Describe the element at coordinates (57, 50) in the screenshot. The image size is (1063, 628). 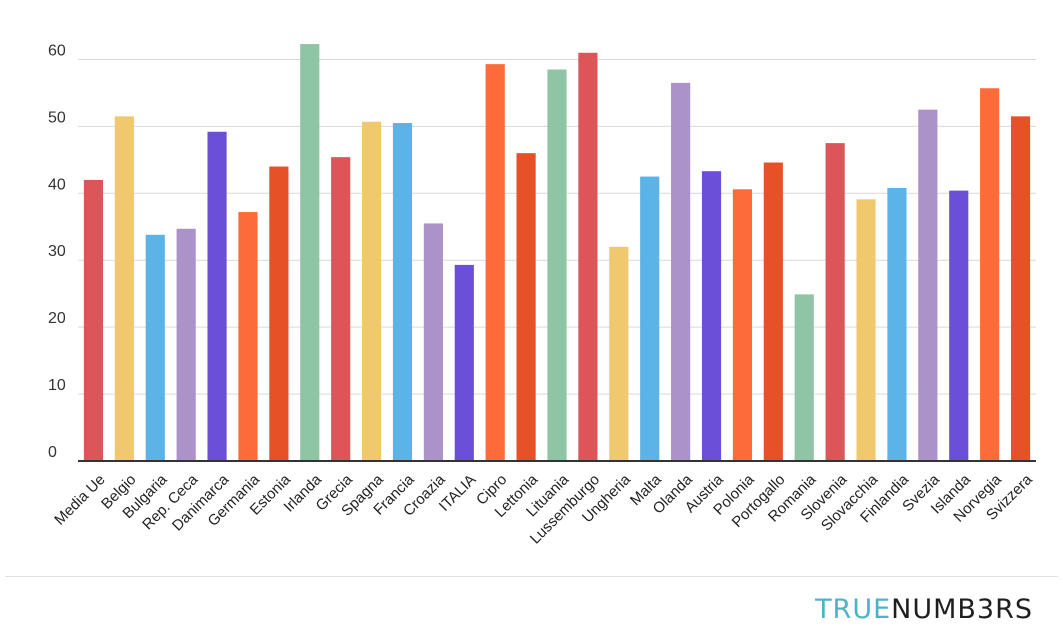
I see `y-tick-label: 60` at that location.